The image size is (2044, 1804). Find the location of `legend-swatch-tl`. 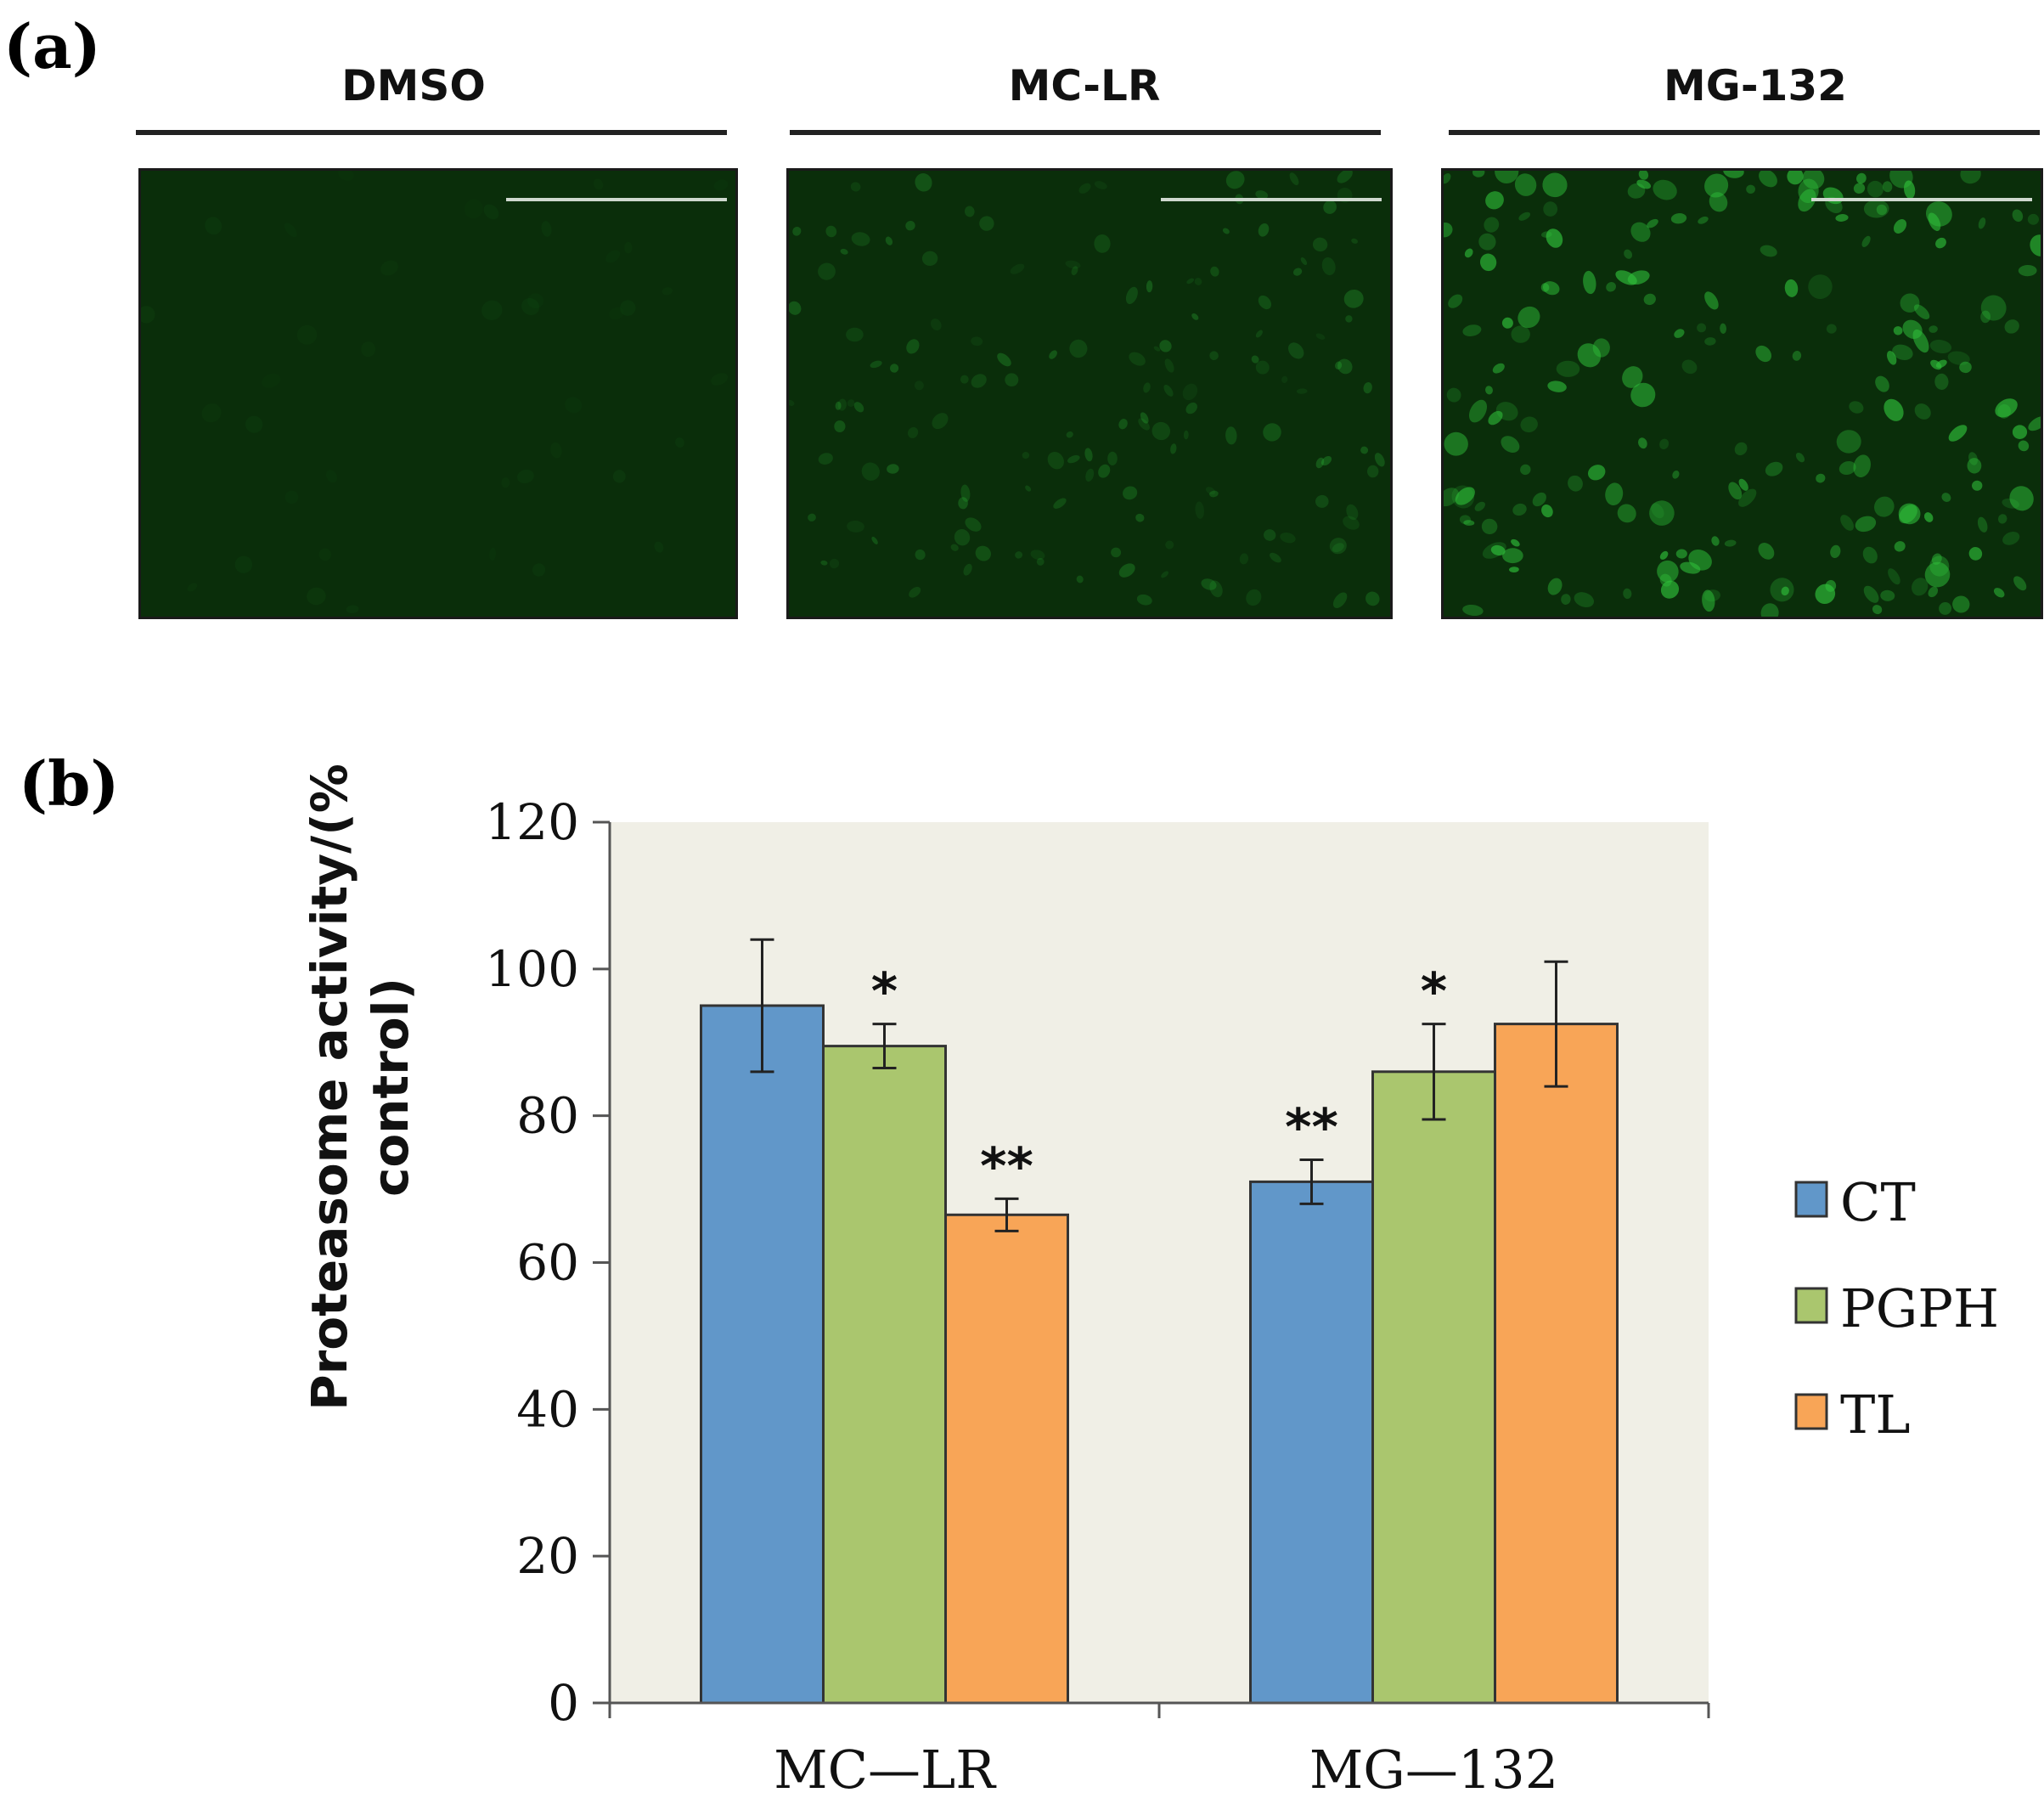

legend-swatch-tl is located at coordinates (1811, 1411).